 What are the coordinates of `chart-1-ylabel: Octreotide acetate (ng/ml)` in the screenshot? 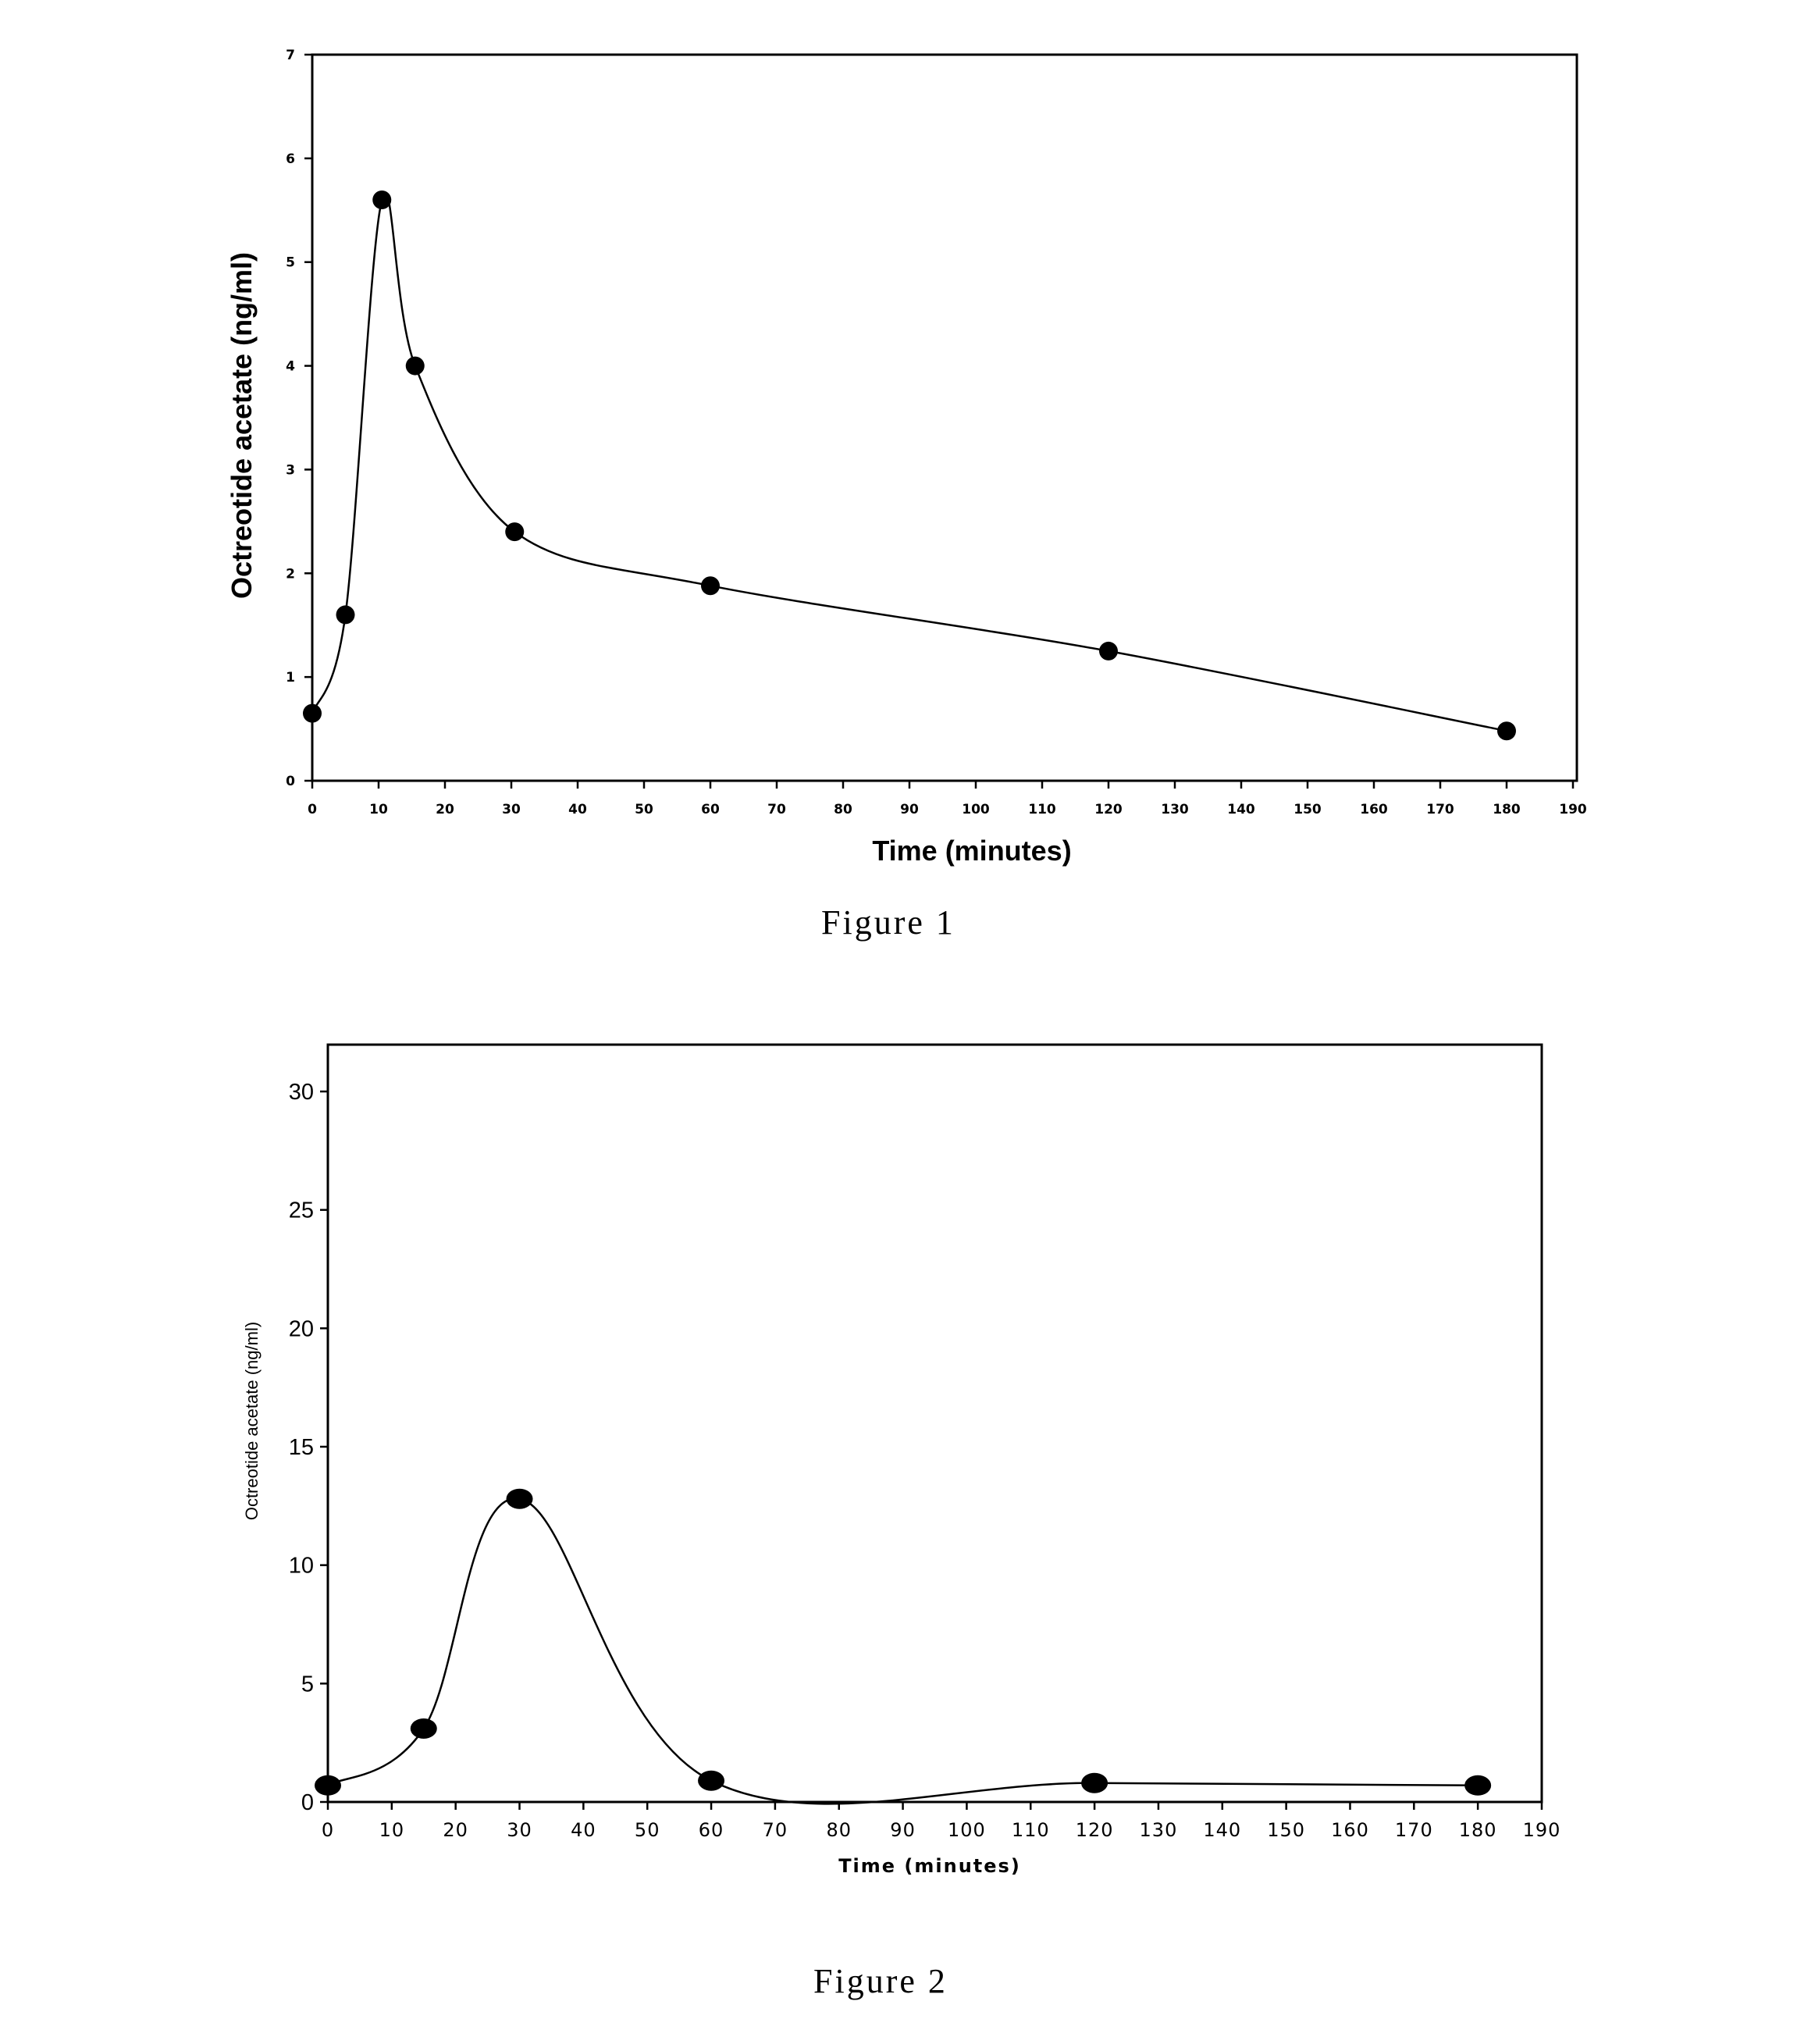 It's located at (242, 426).